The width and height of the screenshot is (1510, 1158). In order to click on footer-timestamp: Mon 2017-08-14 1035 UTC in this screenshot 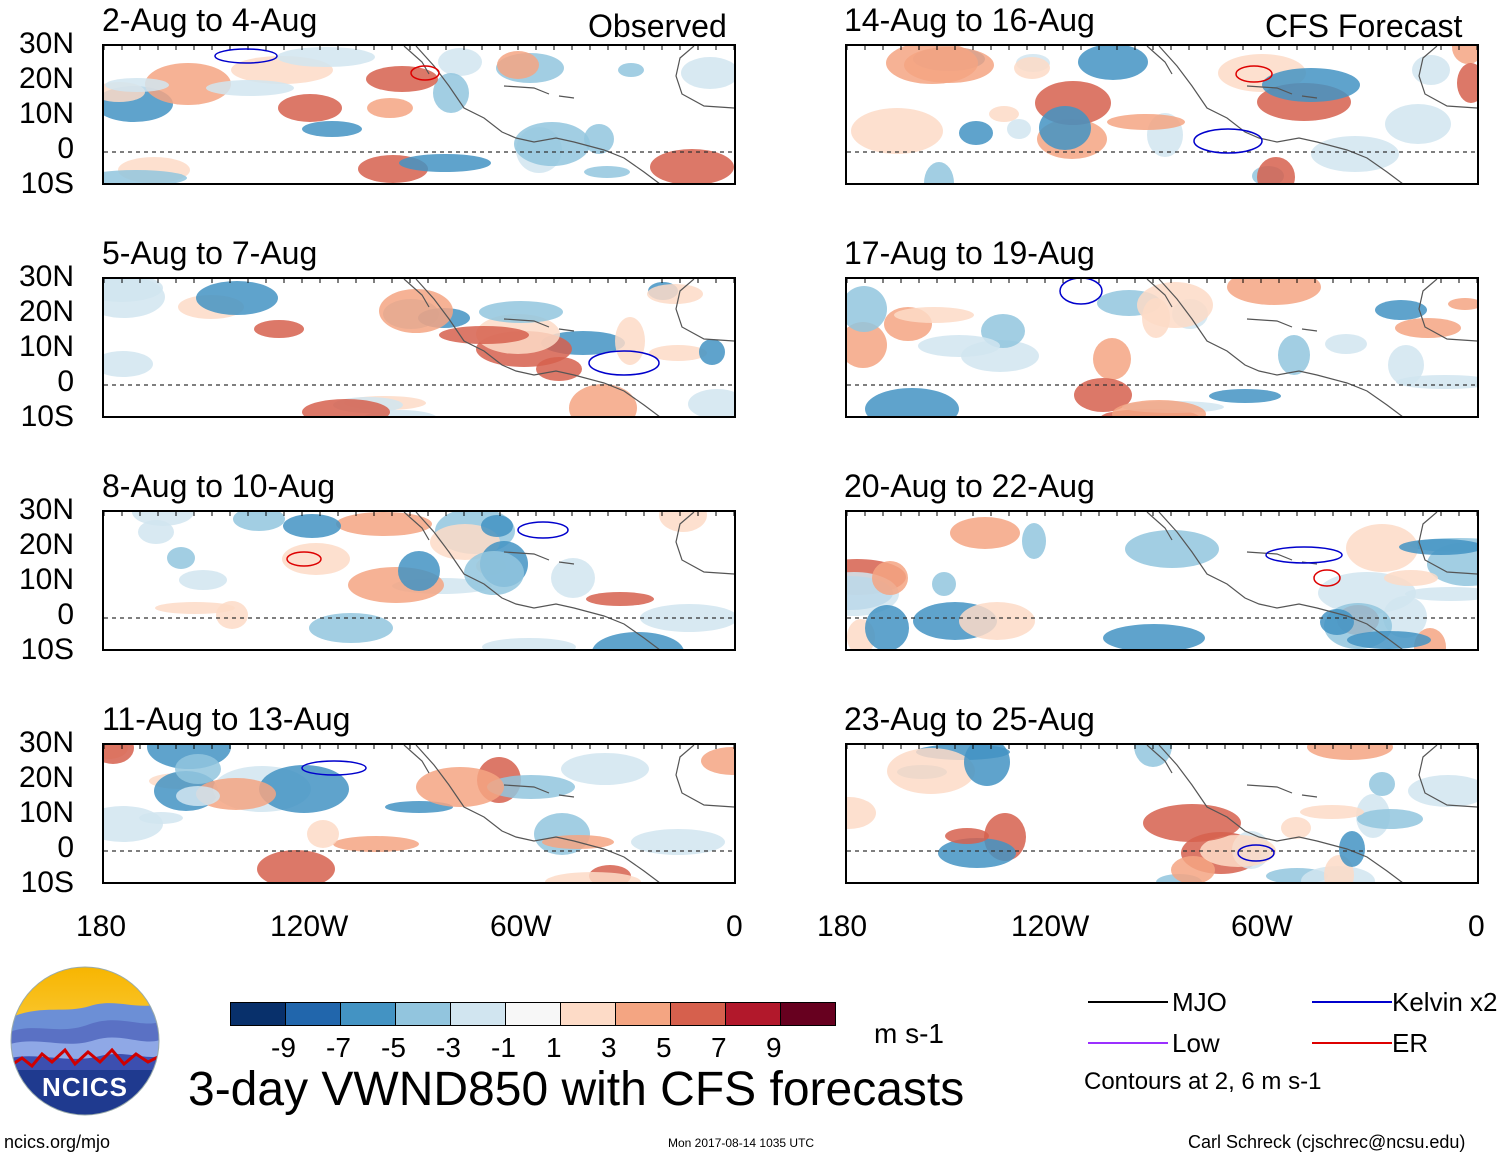, I will do `click(741, 1143)`.